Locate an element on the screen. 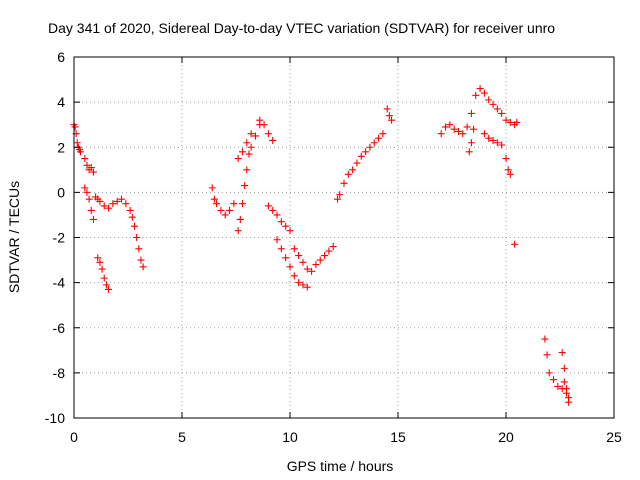 The image size is (640, 480). y-tick-label: -10 is located at coordinates (55, 418).